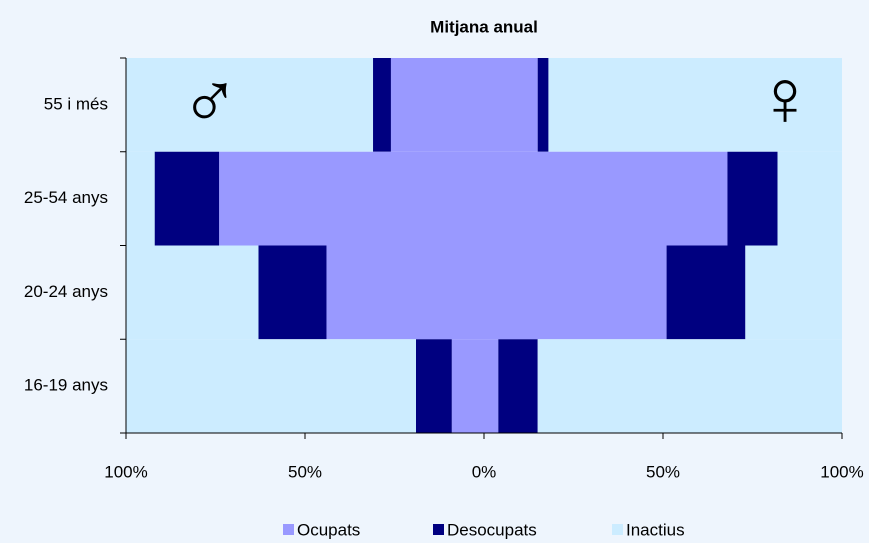  What do you see at coordinates (492, 529) in the screenshot?
I see `legend-label: Desocupats` at bounding box center [492, 529].